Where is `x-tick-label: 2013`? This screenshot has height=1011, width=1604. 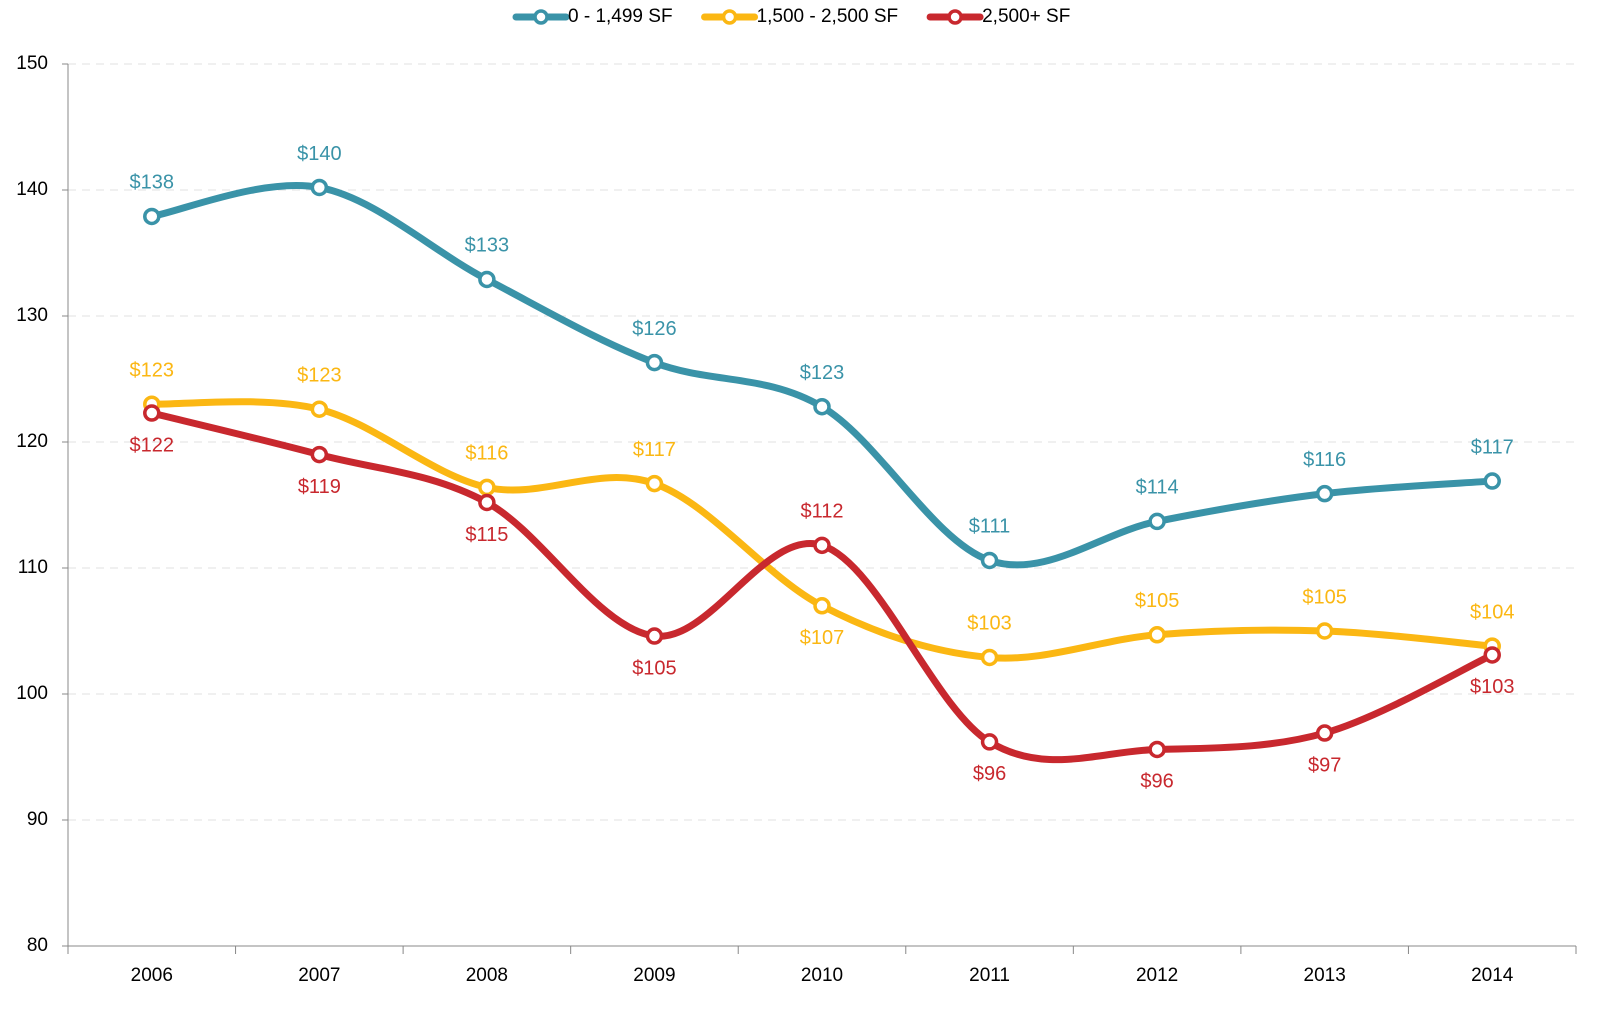 x-tick-label: 2013 is located at coordinates (1325, 975).